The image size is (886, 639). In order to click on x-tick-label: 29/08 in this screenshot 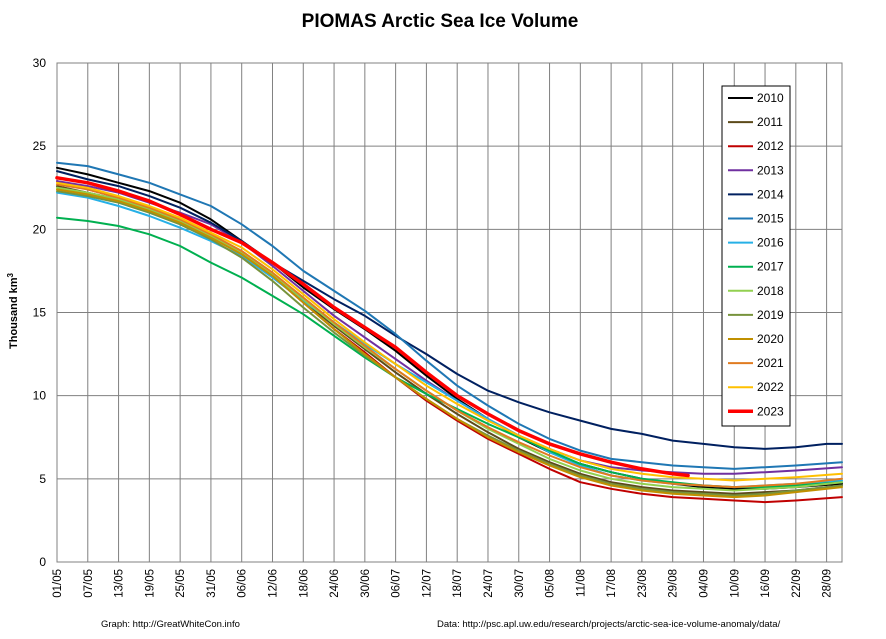, I will do `click(674, 583)`.